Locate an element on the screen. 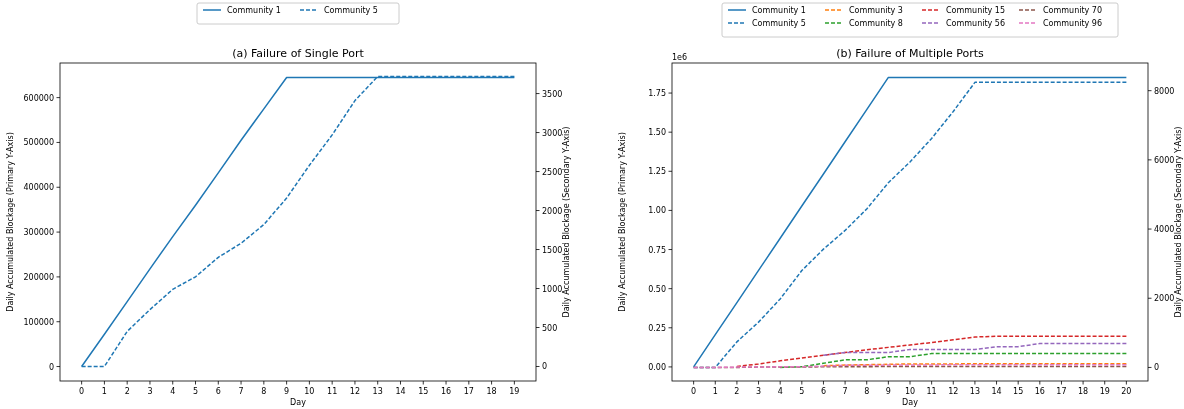 The height and width of the screenshot is (409, 1184). y2-tick-label: 4000 is located at coordinates (1164, 230).